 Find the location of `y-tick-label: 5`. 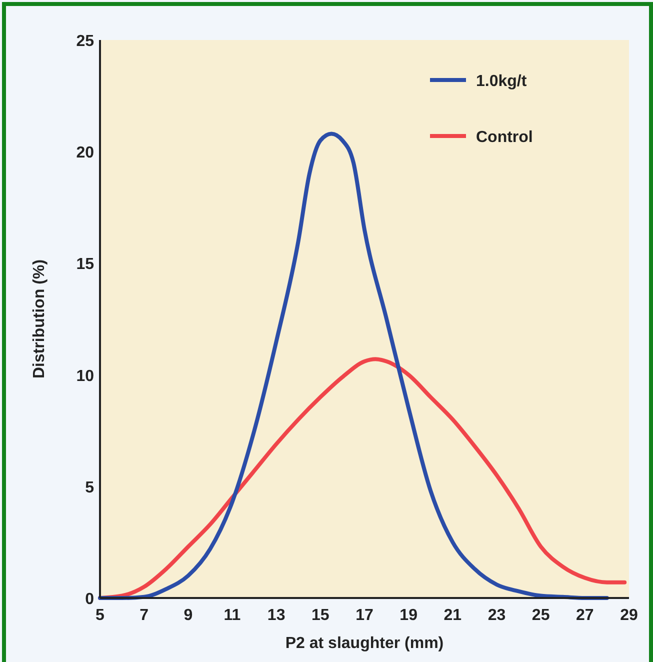

y-tick-label: 5 is located at coordinates (89, 487).